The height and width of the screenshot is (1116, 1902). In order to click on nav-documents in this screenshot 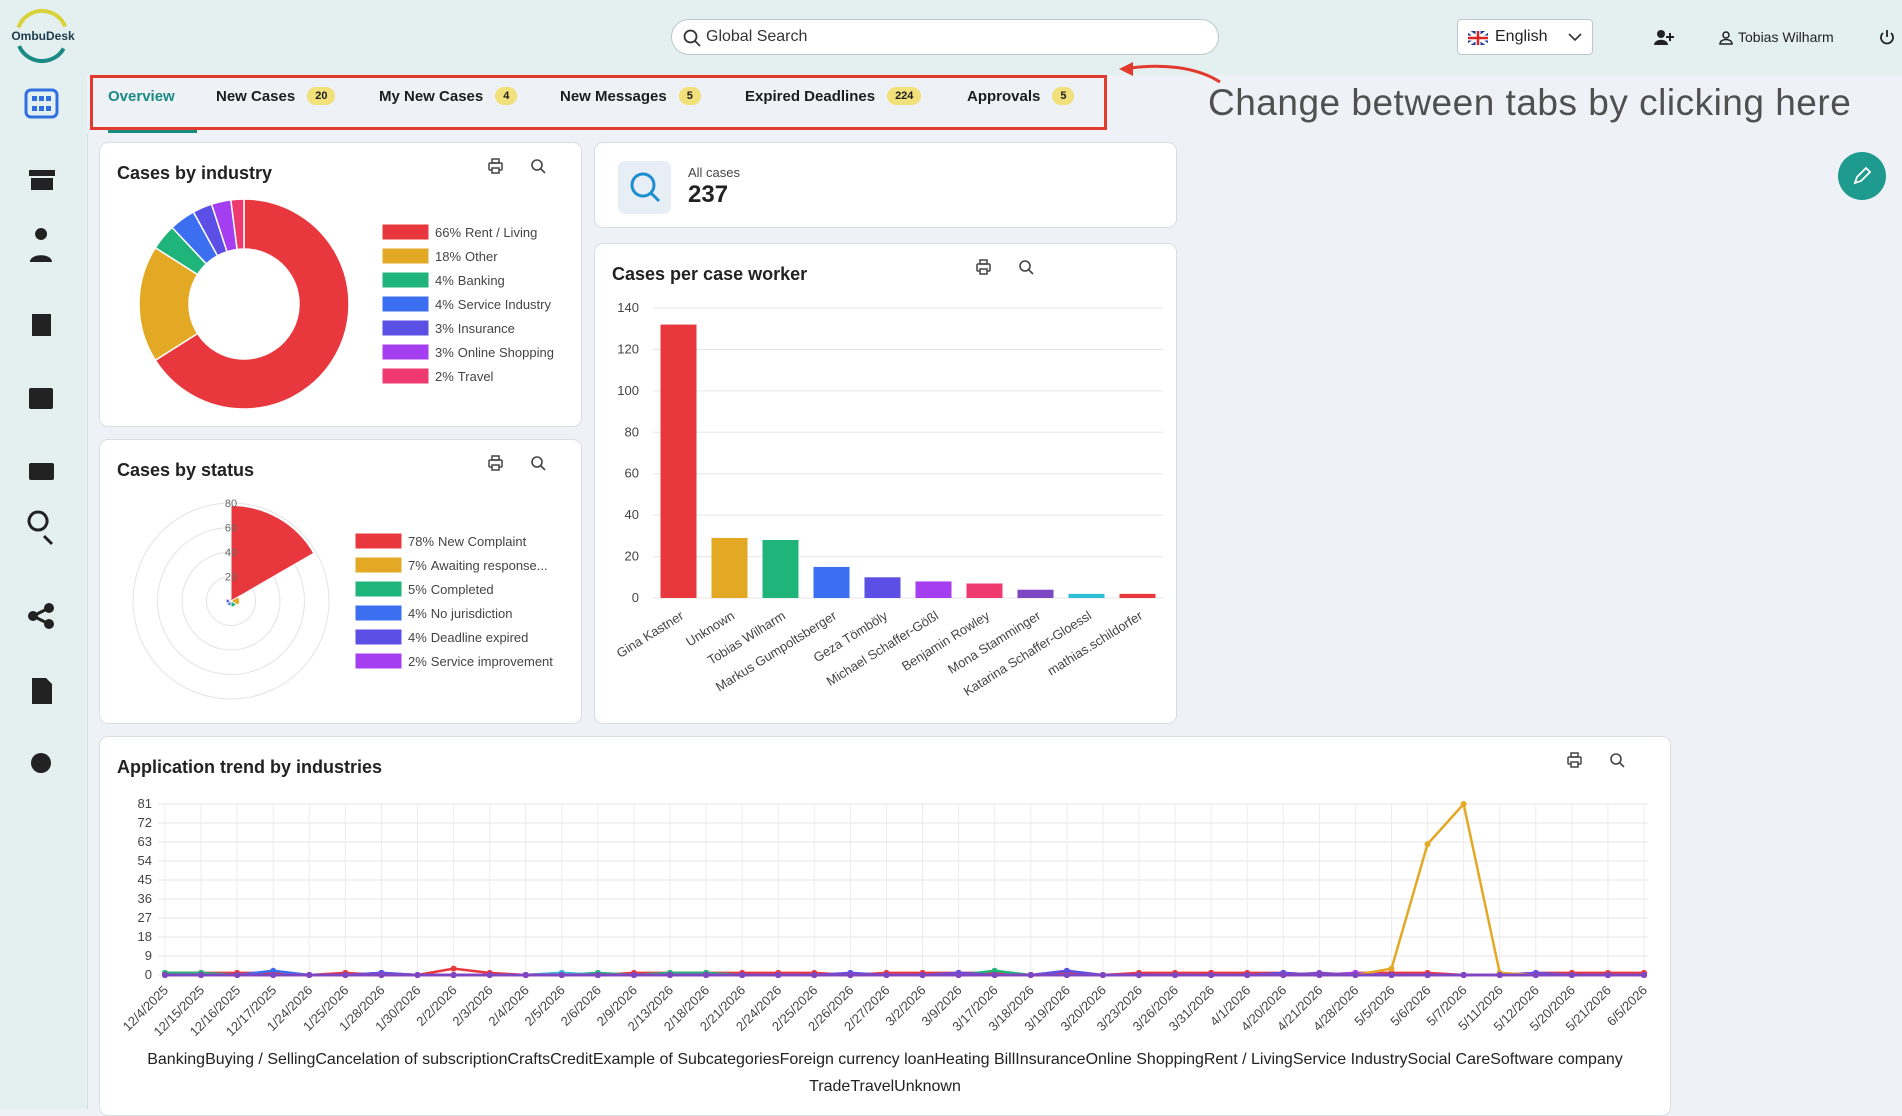, I will do `click(42, 691)`.